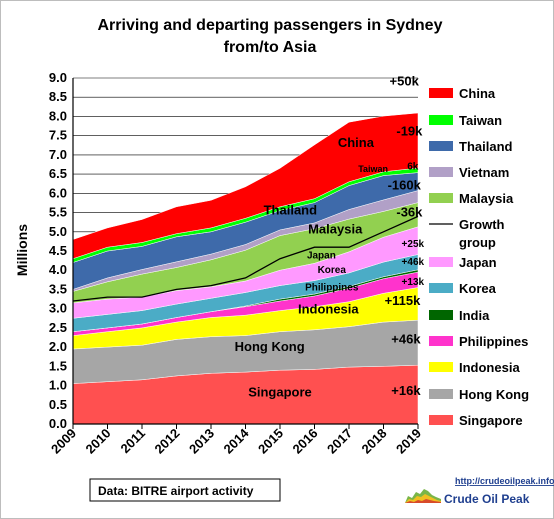 Image resolution: width=554 pixels, height=519 pixels. I want to click on legend-label: Thailand, so click(486, 146).